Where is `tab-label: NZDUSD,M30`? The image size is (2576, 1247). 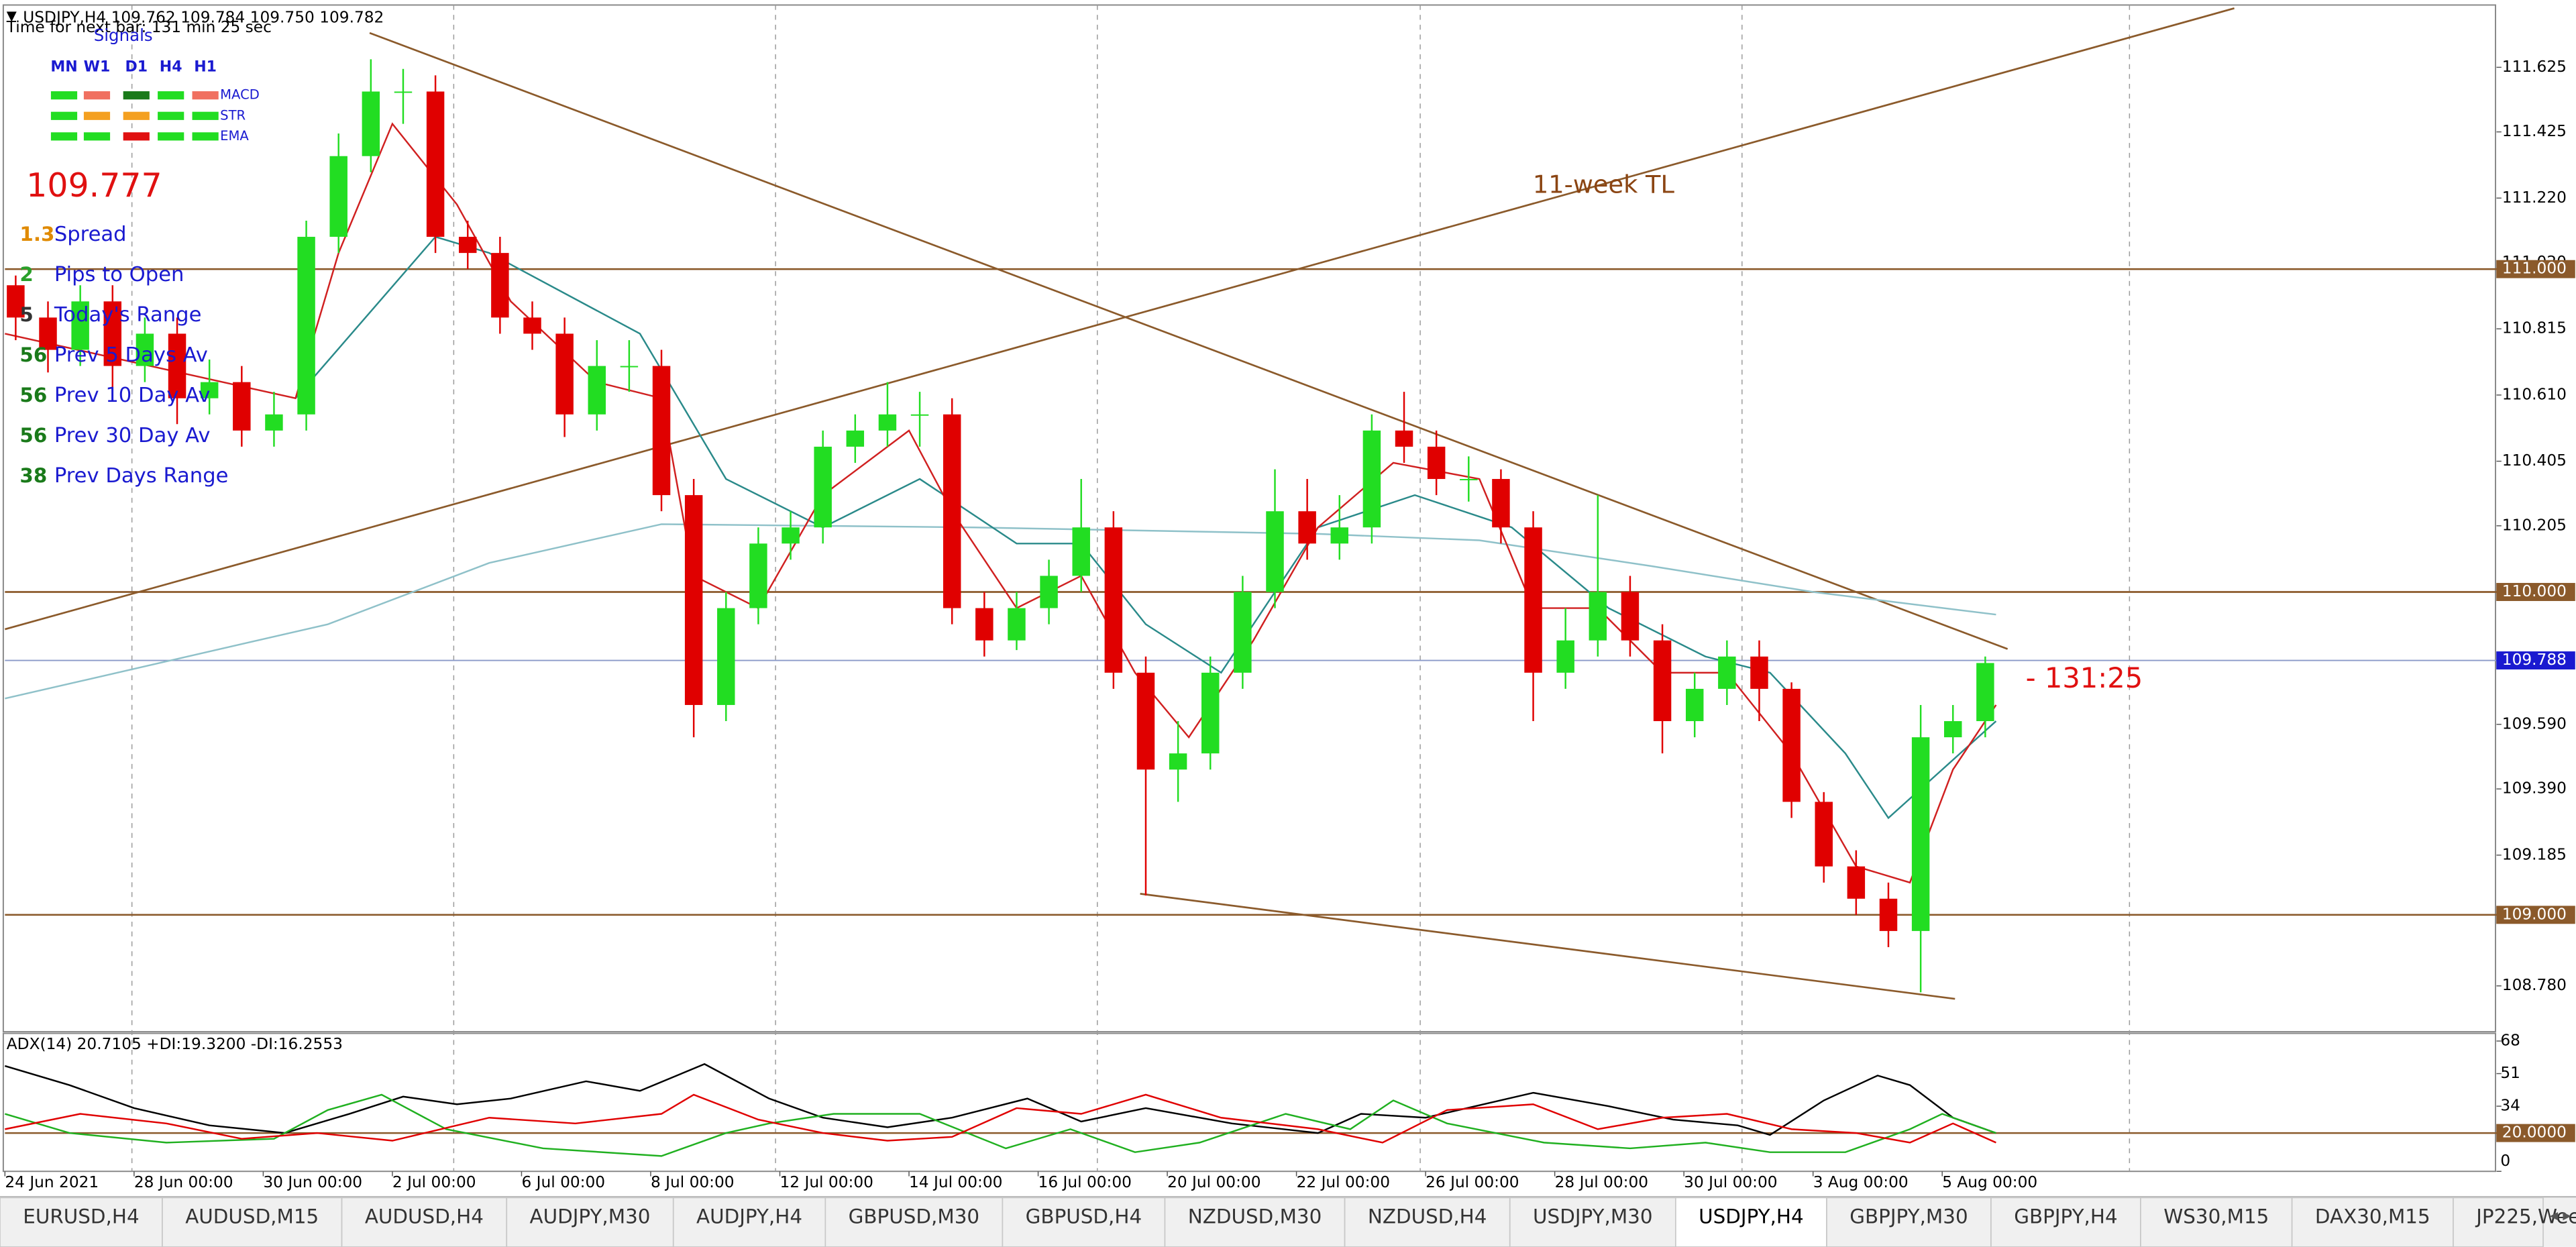
tab-label: NZDUSD,M30 is located at coordinates (1255, 1216).